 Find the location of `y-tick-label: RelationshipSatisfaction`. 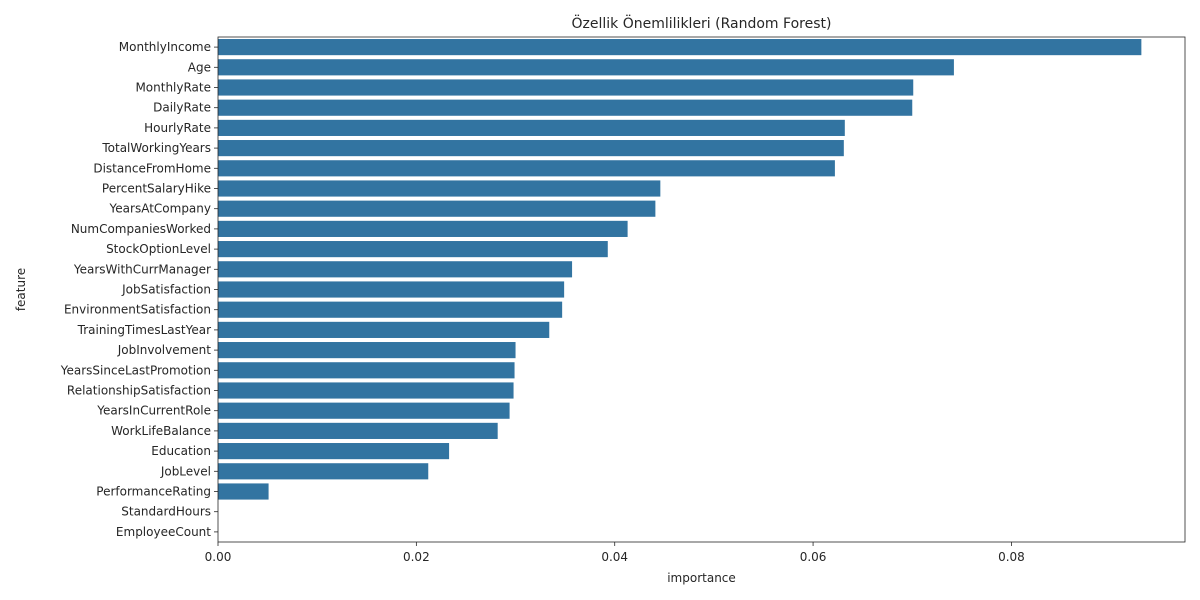

y-tick-label: RelationshipSatisfaction is located at coordinates (139, 391).